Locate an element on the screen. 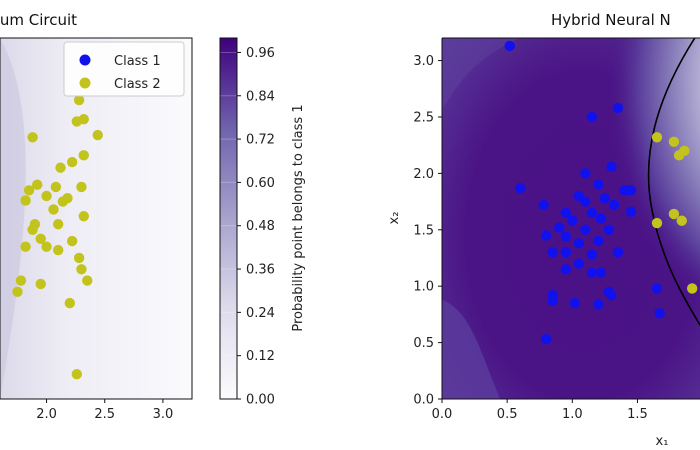 This screenshot has width=700, height=450. right-x-tick-label: 1.5 is located at coordinates (637, 414).